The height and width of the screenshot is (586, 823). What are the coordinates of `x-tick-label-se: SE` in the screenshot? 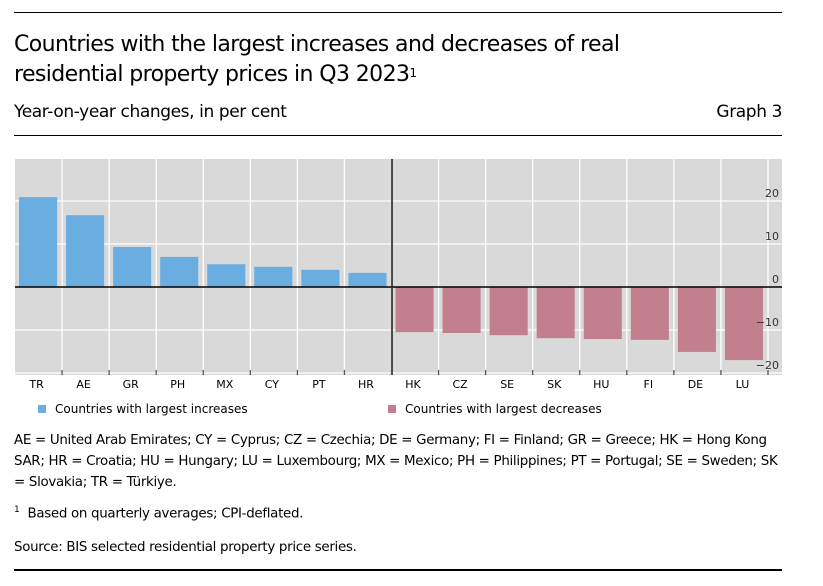 It's located at (507, 384).